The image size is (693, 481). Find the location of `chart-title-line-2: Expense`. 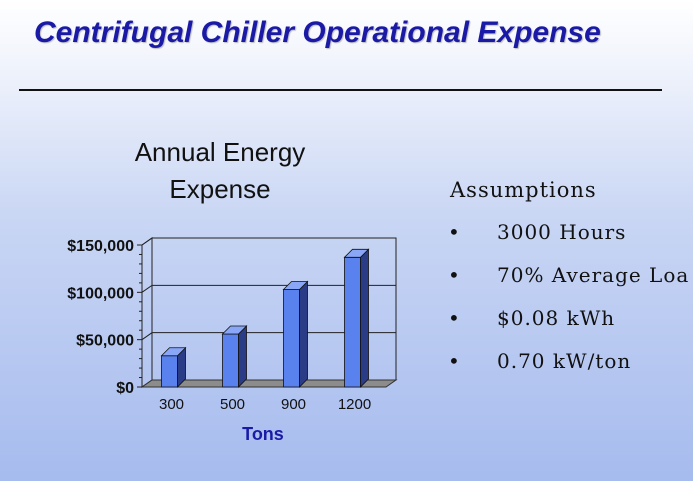

chart-title-line-2: Expense is located at coordinates (220, 189).